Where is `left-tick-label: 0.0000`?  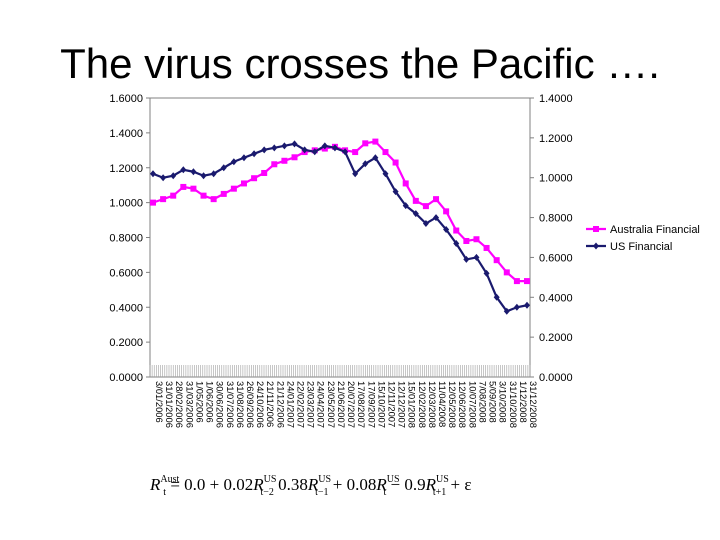 left-tick-label: 0.0000 is located at coordinates (126, 378).